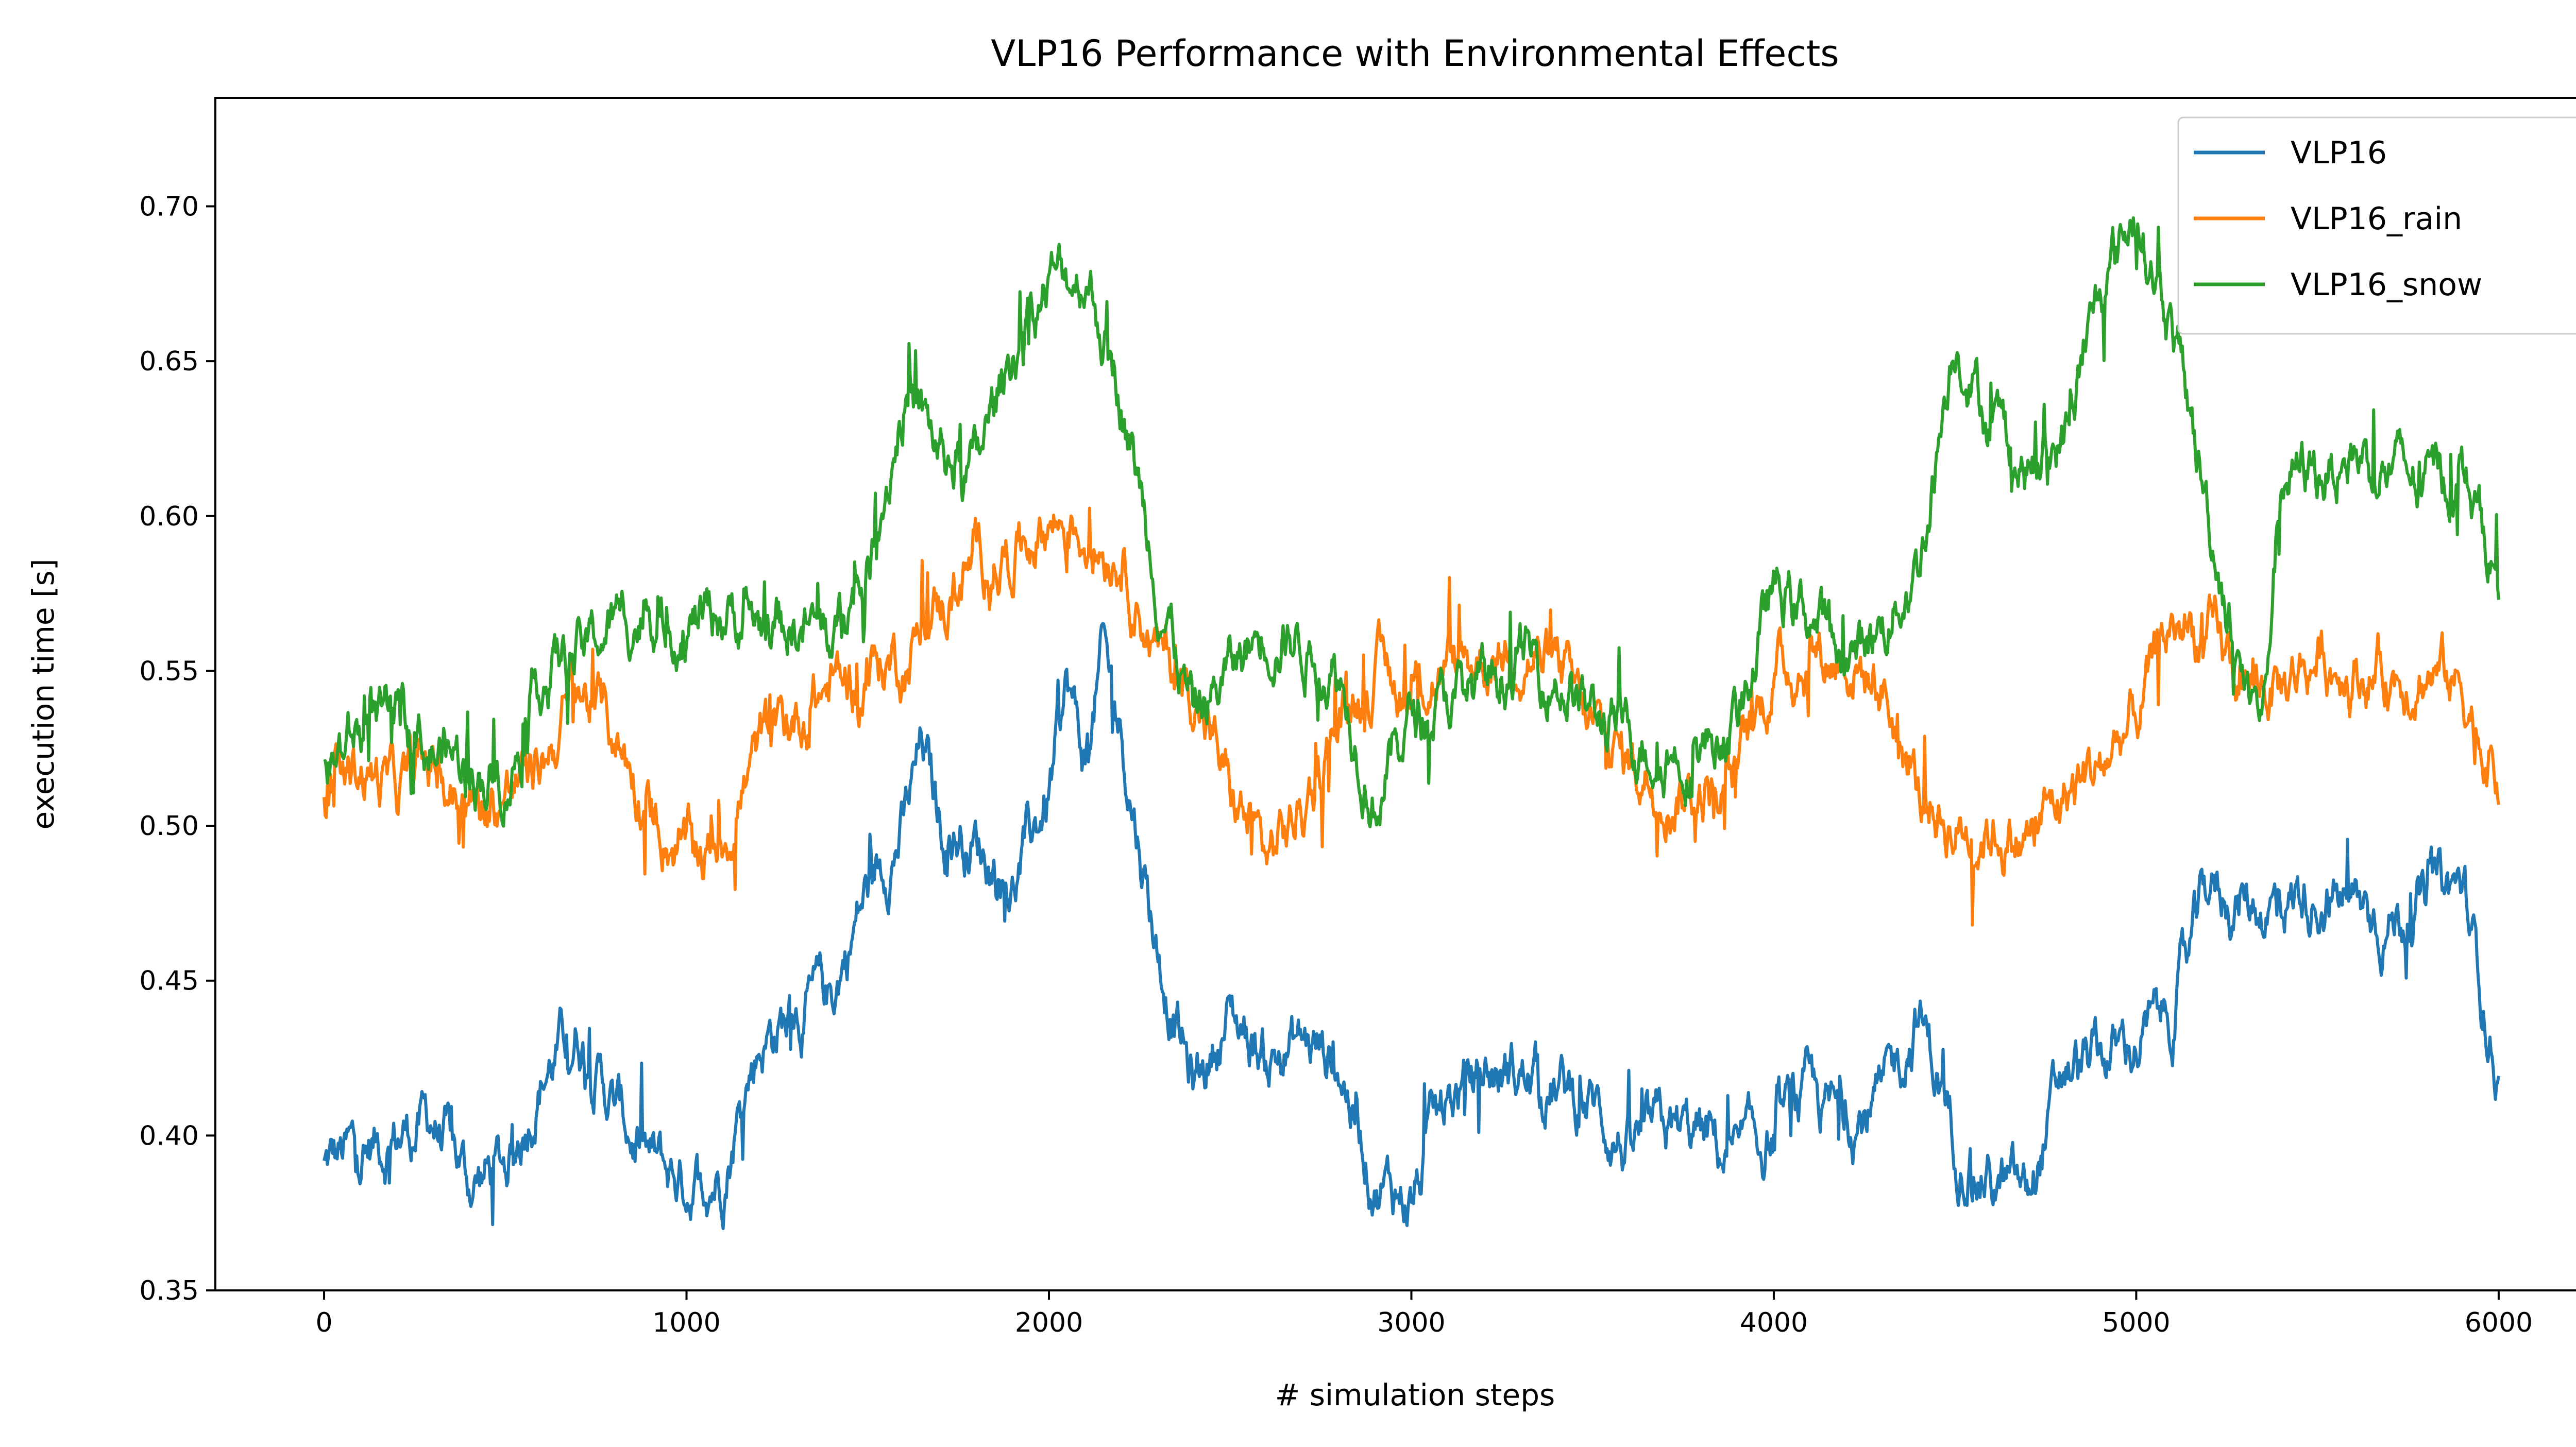  I want to click on y-tick-label: 0.45, so click(169, 981).